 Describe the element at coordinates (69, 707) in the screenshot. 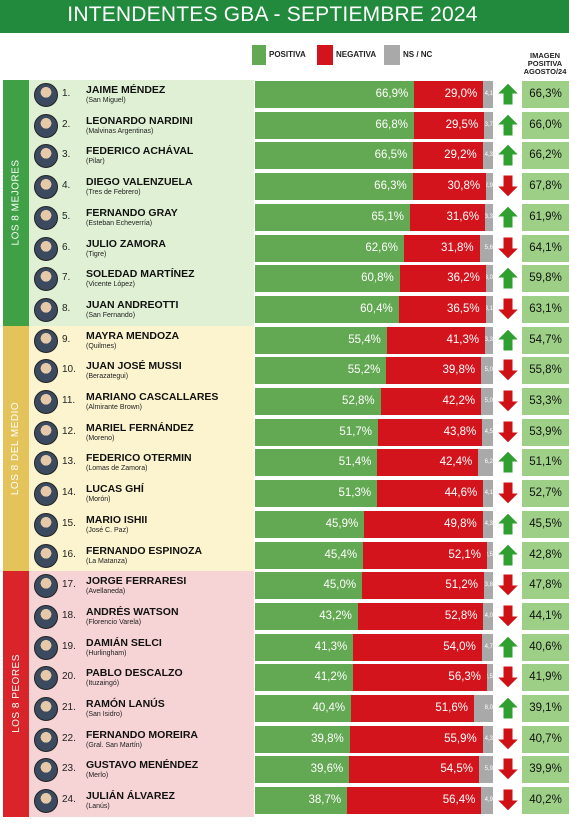

I see `rank-number: 21.` at that location.